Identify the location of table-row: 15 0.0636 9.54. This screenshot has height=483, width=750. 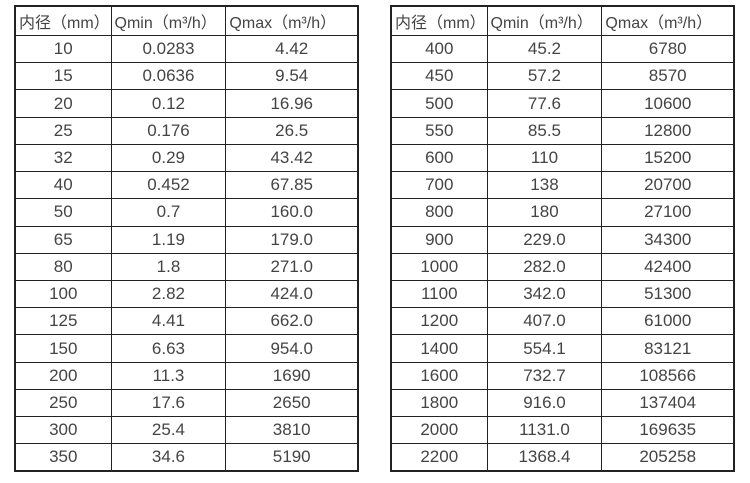
(186, 76).